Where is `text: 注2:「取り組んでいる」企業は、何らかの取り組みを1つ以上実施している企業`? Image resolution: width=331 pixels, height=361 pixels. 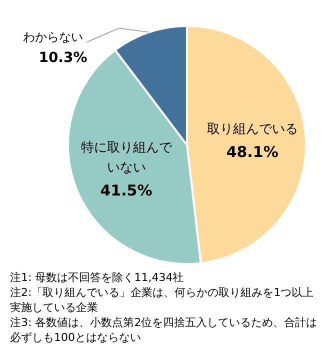
text: 注2:「取り組んでいる」企業は、何らかの取り組みを1つ以上実施している企業 is located at coordinates (162, 300).